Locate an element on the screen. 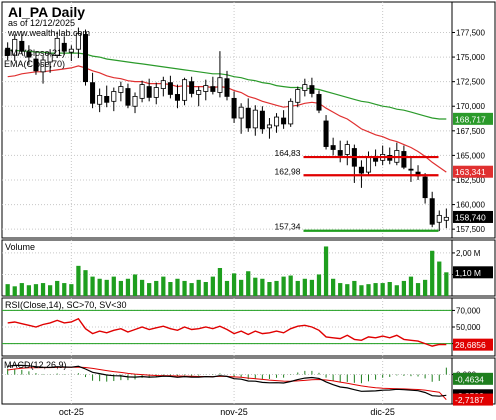  last-value-label: -2,7187 is located at coordinates (469, 400).